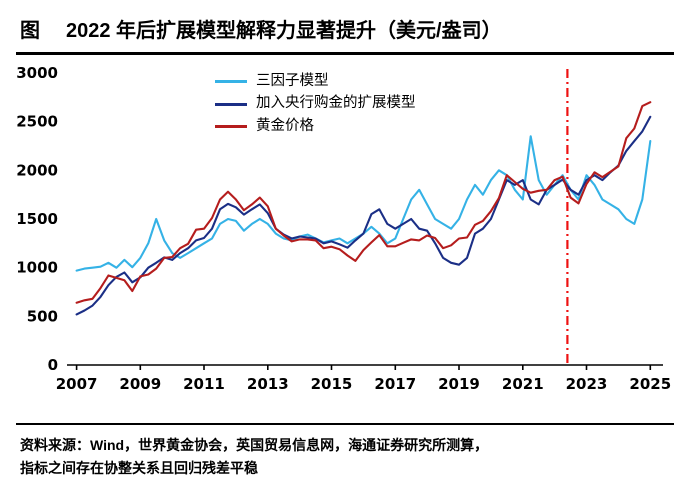 This screenshot has height=498, width=690. I want to click on legend-swatch-red, so click(231, 126).